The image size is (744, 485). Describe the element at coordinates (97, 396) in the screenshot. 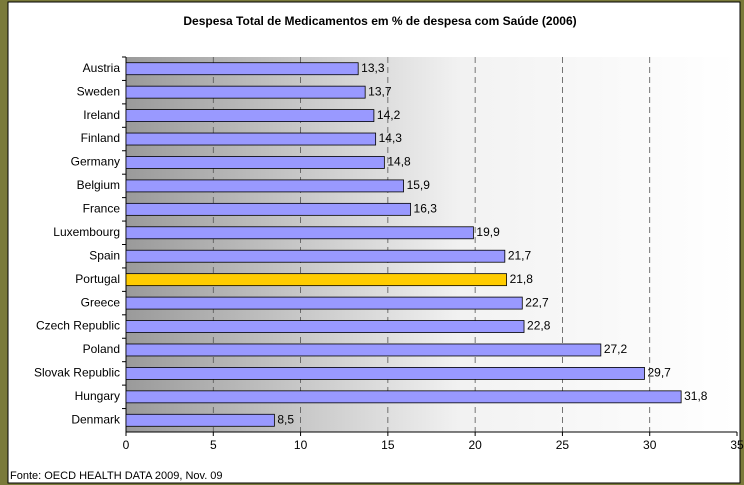

I see `y-tick-label: Hungary` at that location.